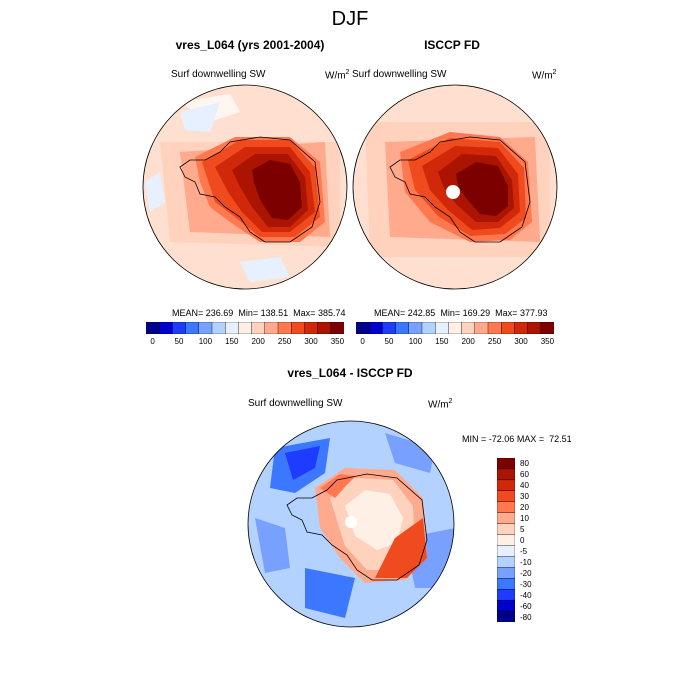 This screenshot has height=700, width=700. I want to click on panel2-units: W/m2, so click(544, 75).